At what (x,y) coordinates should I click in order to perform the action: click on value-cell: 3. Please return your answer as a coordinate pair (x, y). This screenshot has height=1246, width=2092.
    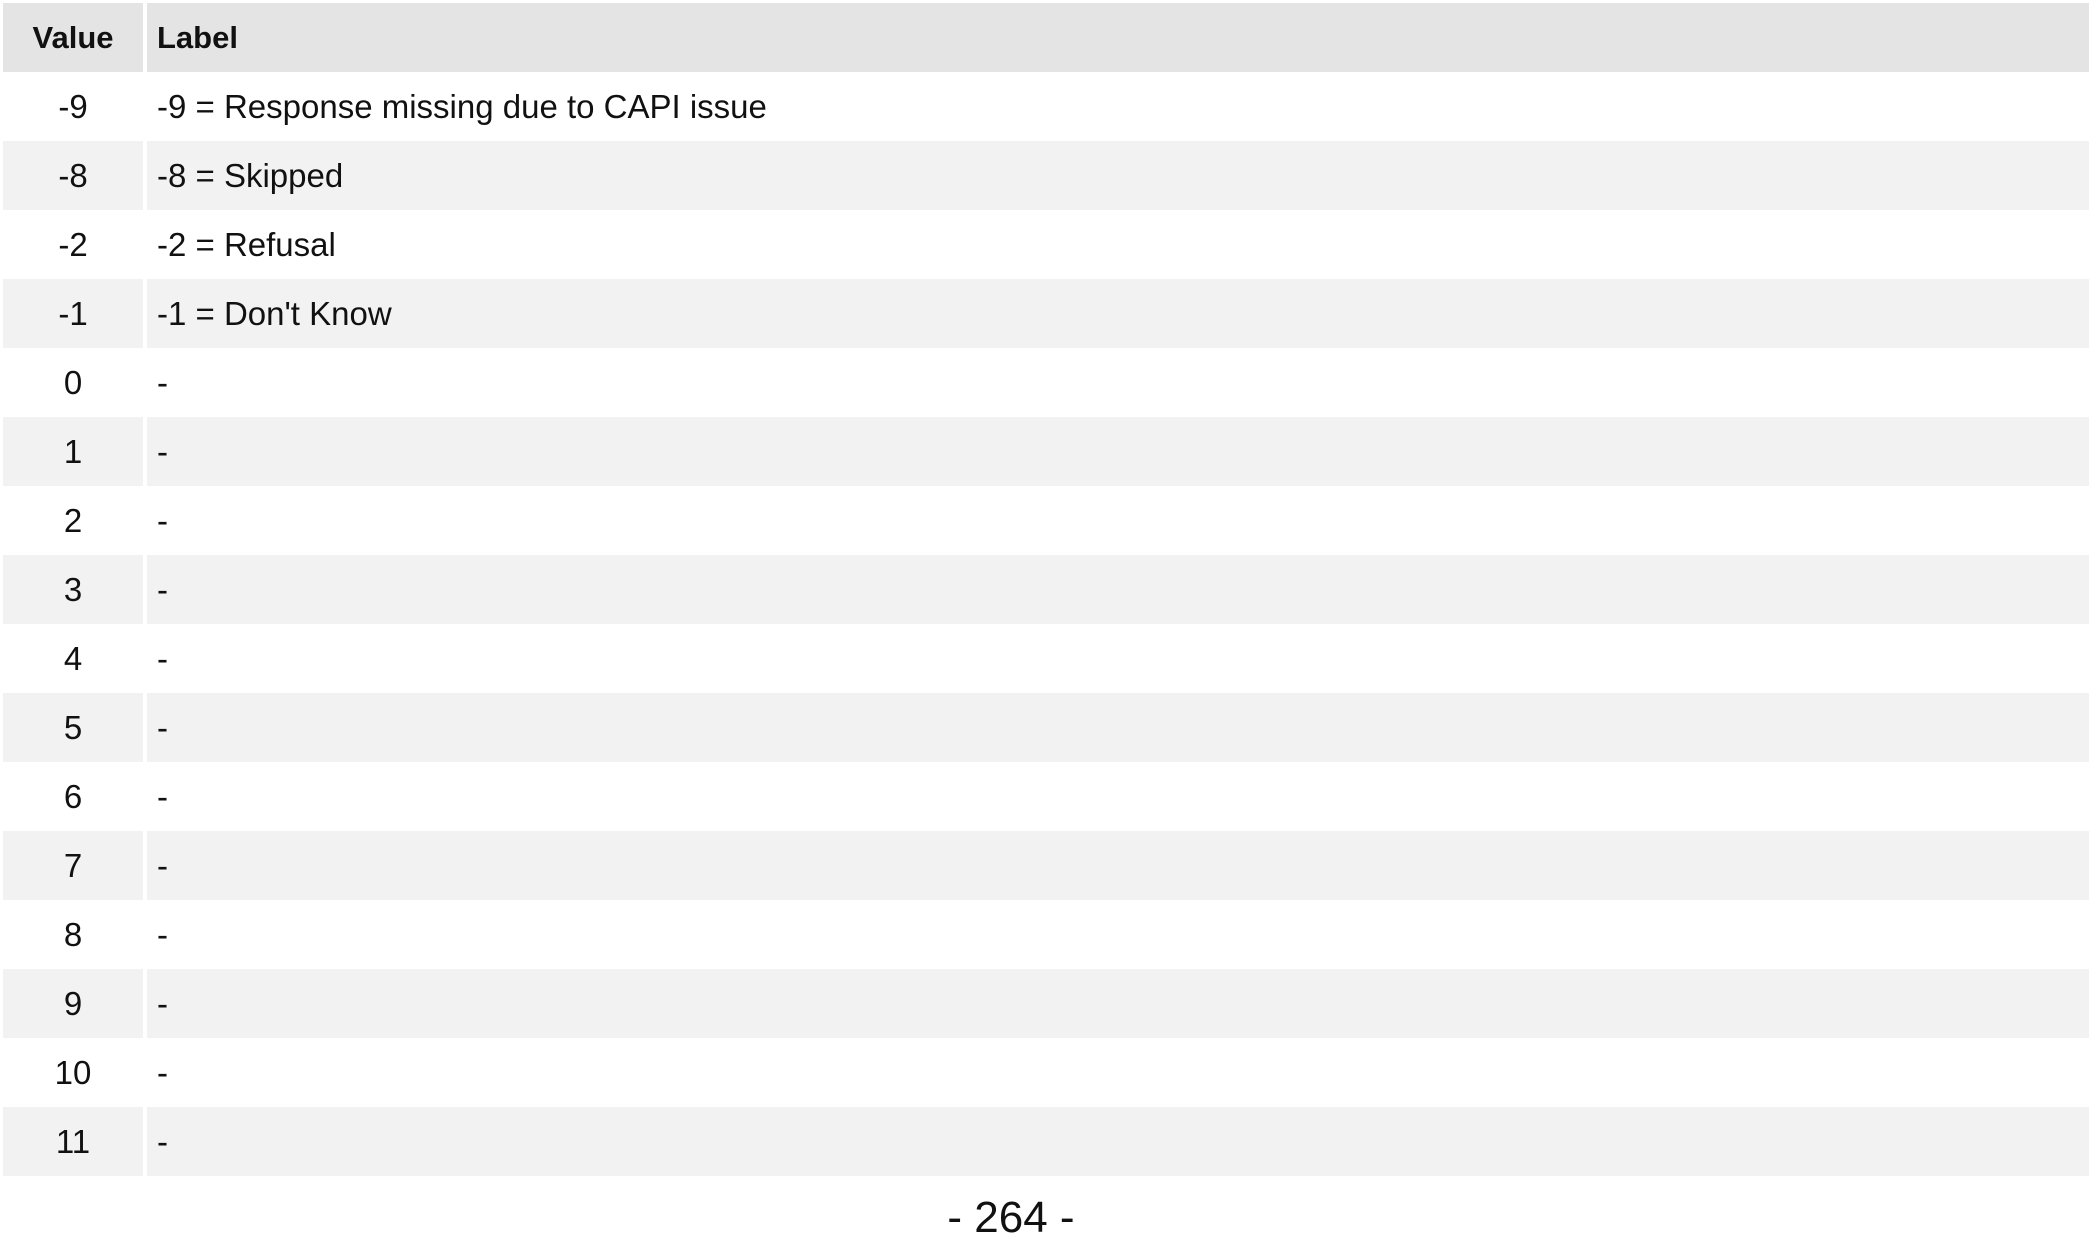
    Looking at the image, I should click on (75, 589).